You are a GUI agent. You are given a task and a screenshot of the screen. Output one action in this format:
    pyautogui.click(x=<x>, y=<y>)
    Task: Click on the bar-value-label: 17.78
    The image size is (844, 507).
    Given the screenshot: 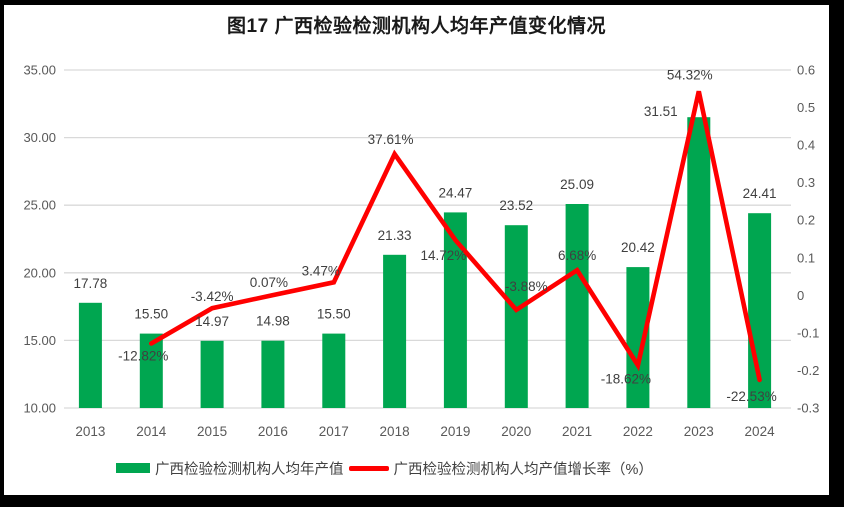 What is the action you would take?
    pyautogui.click(x=91, y=283)
    